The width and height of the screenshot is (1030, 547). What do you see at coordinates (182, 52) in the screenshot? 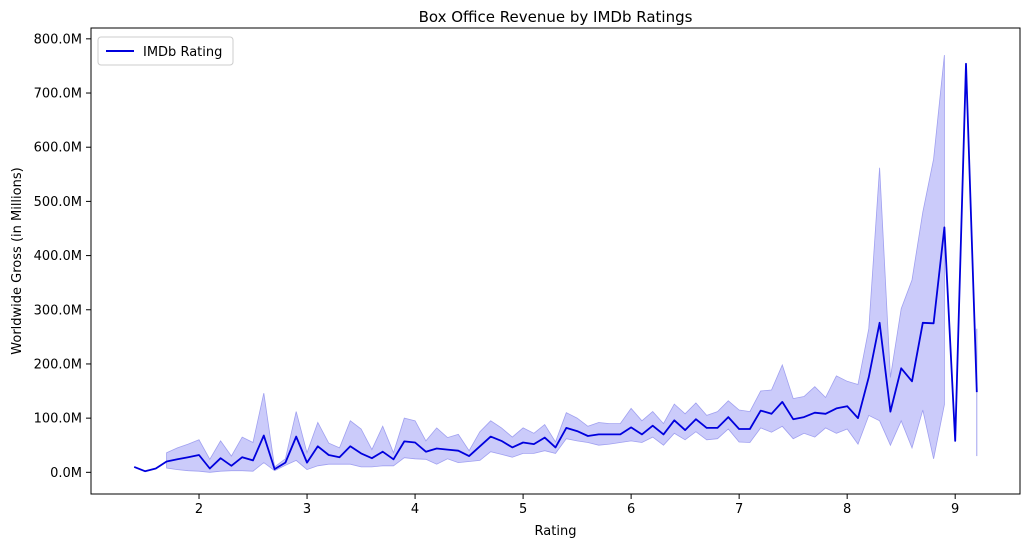
I see `legend-label-imdb-rating: IMDb Rating` at bounding box center [182, 52].